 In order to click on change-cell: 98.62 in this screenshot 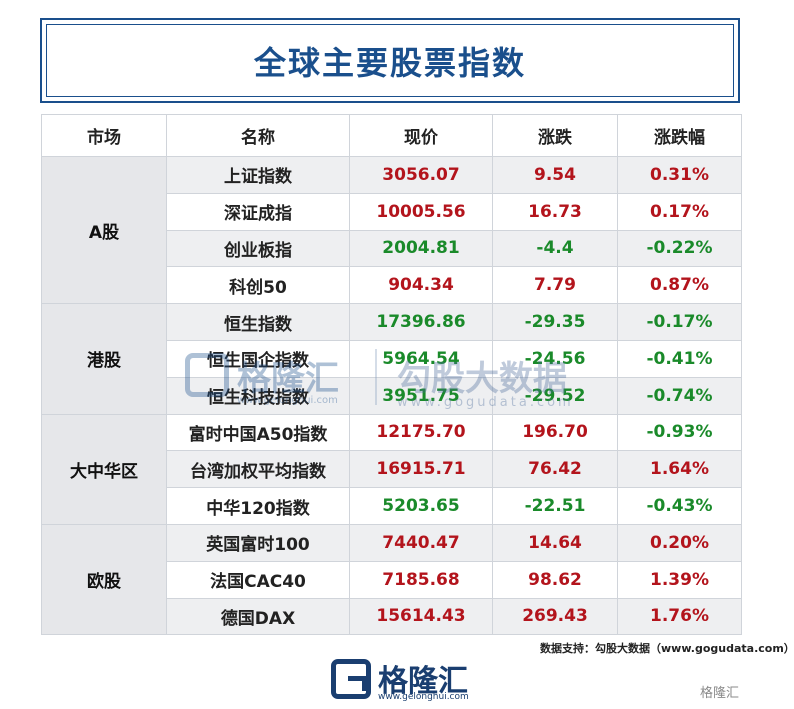, I will do `click(555, 579)`.